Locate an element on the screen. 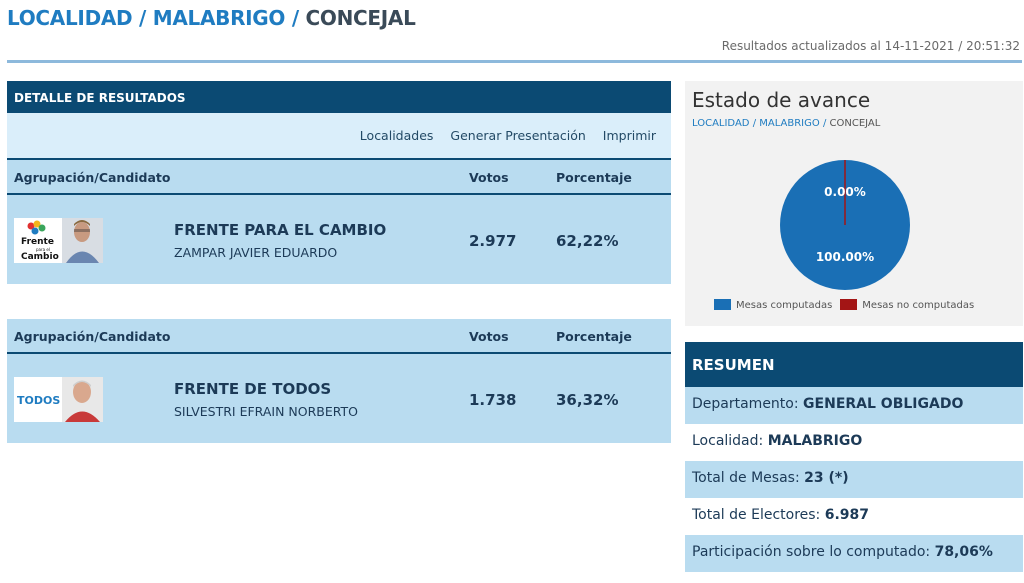  percent-value: 62,22% is located at coordinates (587, 241).